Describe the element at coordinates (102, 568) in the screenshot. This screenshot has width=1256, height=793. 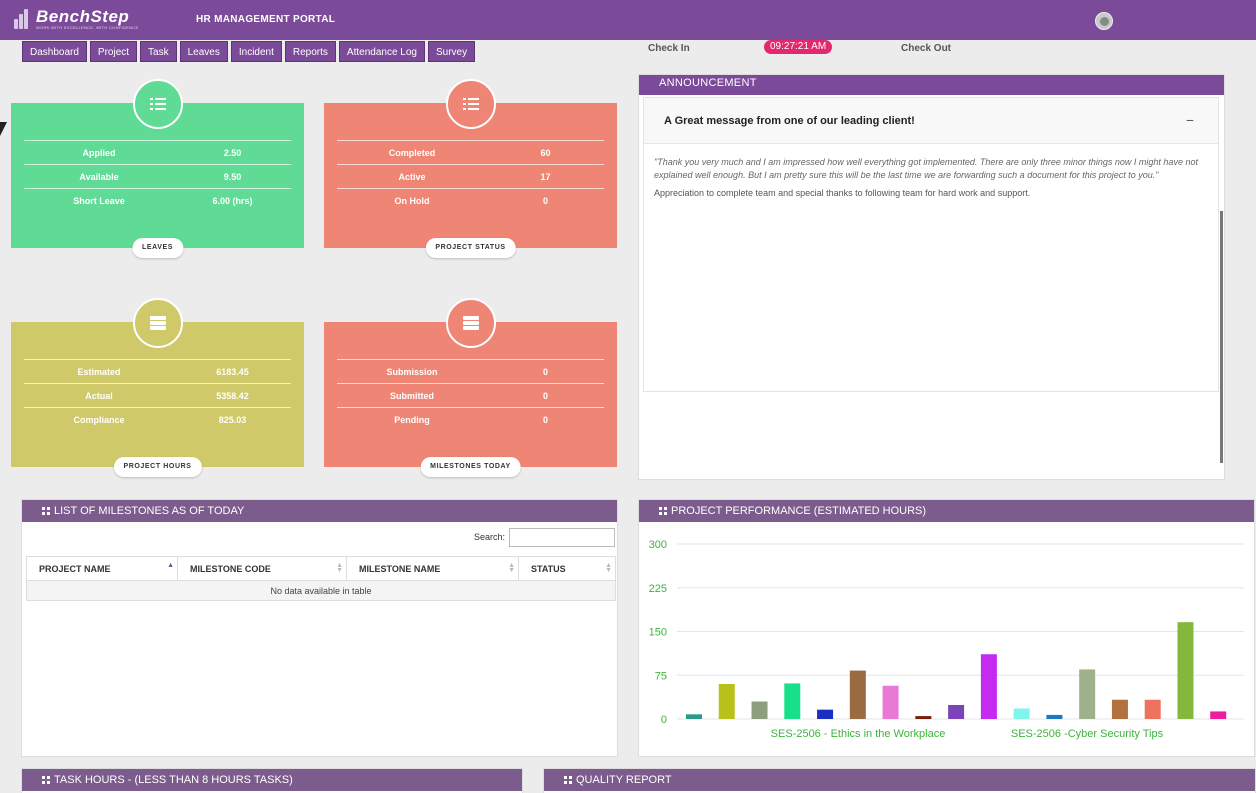
I see `column-header: PROJECT NAME ▲` at that location.